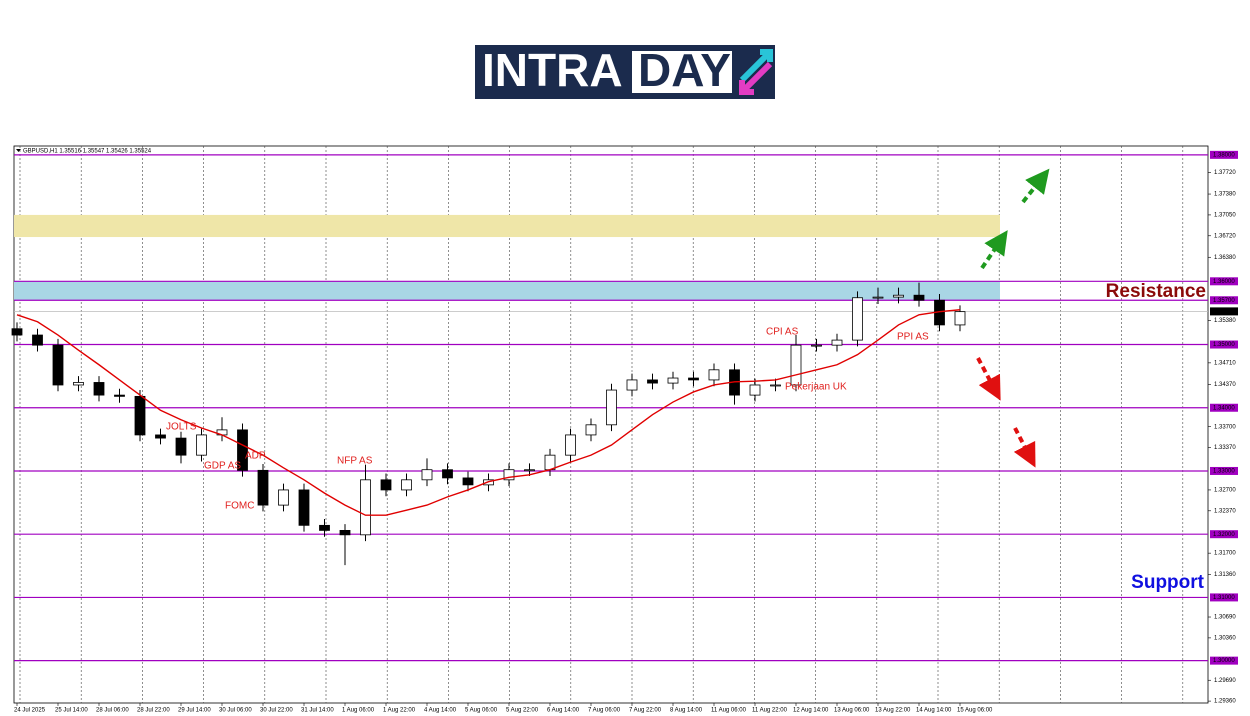 This screenshot has height=716, width=1250. Describe the element at coordinates (756, 66) in the screenshot. I see `logo-arrow` at that location.